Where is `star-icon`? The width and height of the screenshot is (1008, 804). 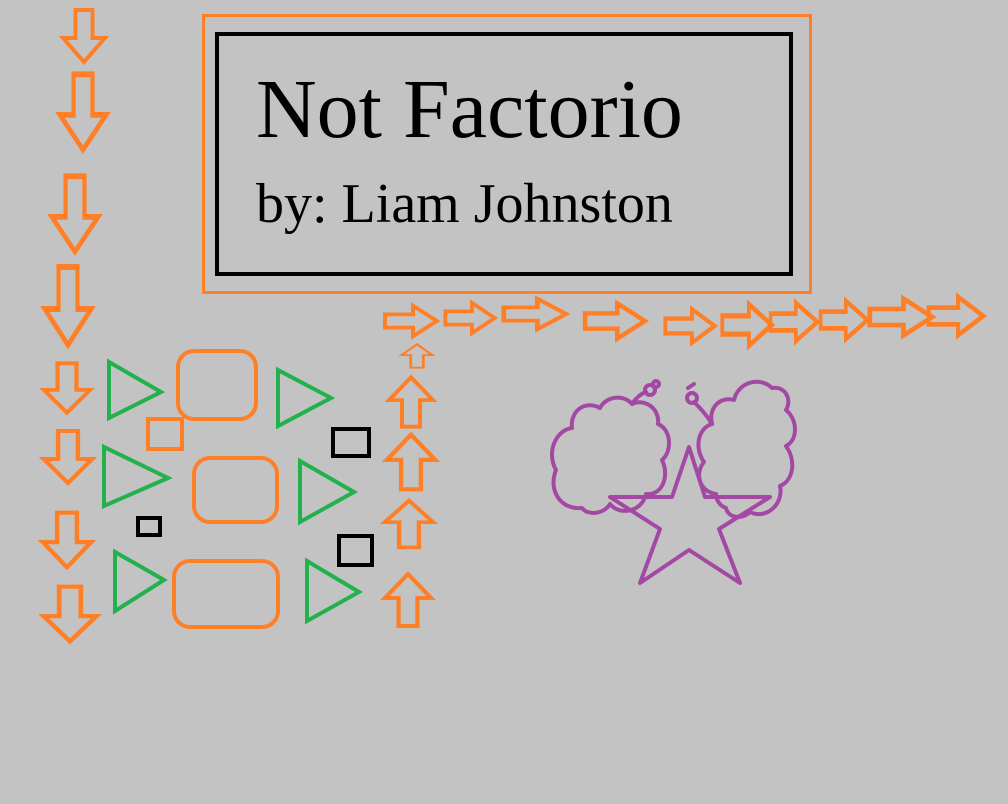 star-icon is located at coordinates (690, 515).